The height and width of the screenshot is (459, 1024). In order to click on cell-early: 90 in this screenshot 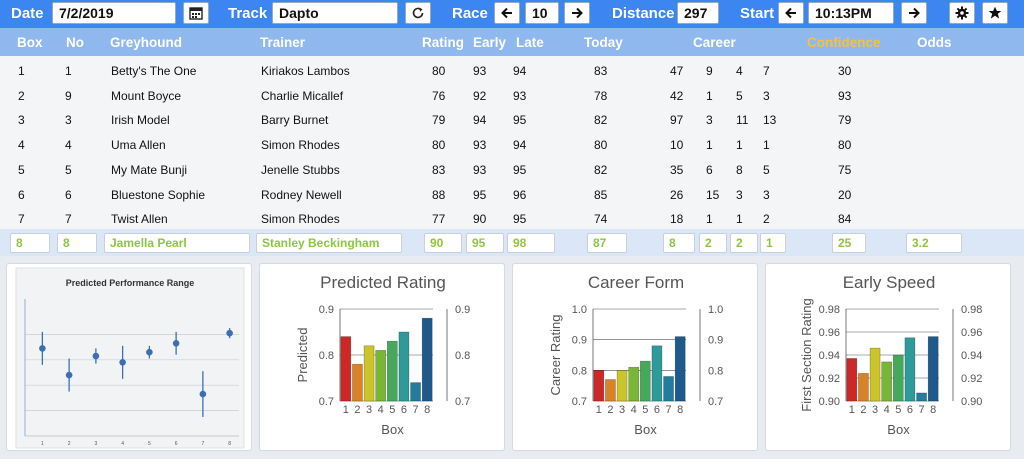, I will do `click(480, 219)`.